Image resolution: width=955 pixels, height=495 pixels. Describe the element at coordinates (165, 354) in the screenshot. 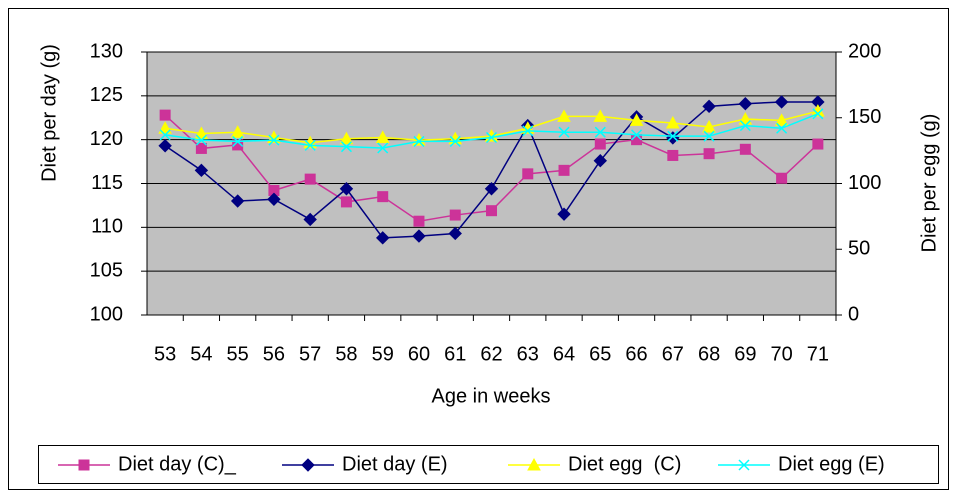

I see `x-tick-label: 53` at that location.